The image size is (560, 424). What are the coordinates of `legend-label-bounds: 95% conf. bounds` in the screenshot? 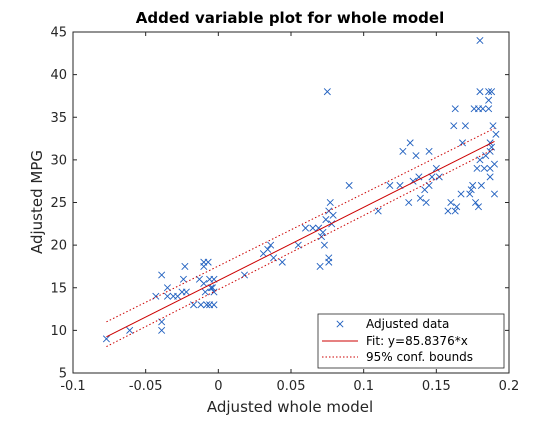 It's located at (419, 357).